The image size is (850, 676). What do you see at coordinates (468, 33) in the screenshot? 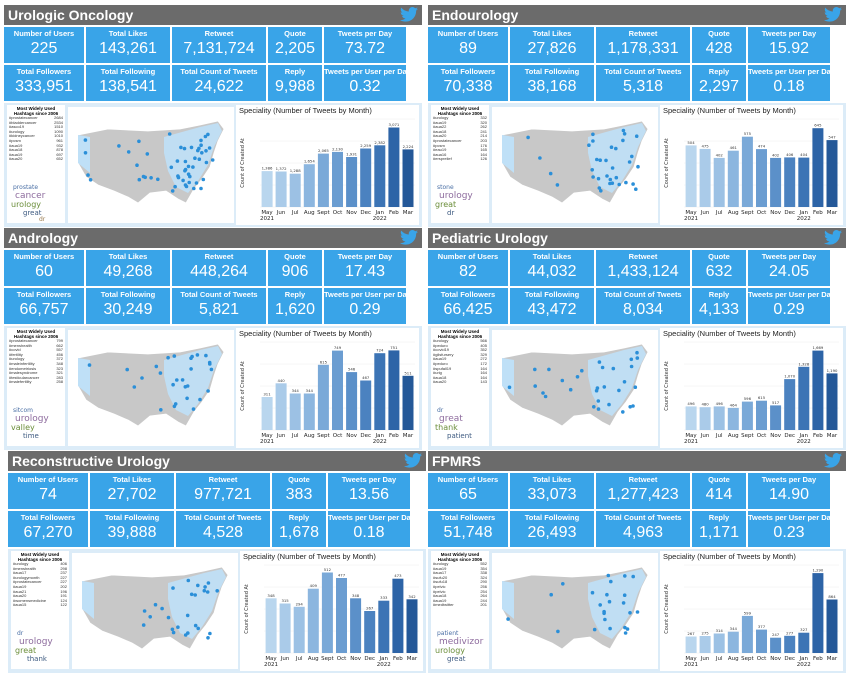
I see `stat-label: Number of Users` at bounding box center [468, 33].